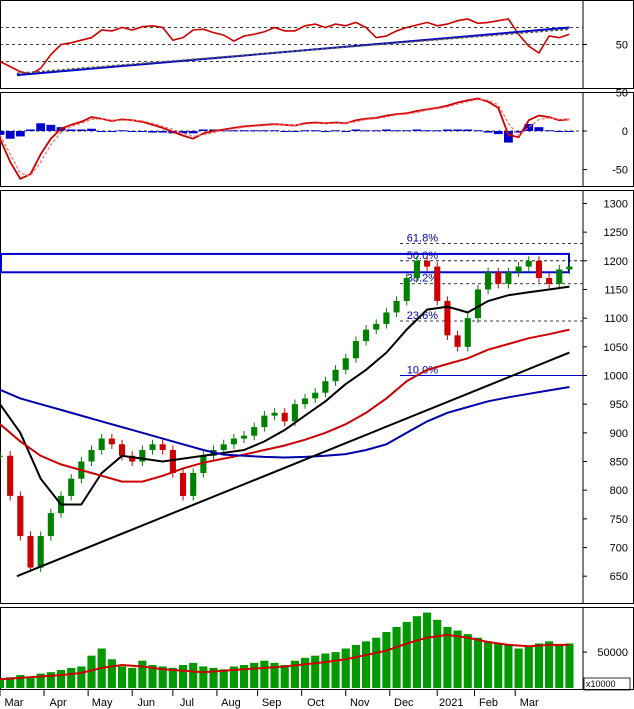  Describe the element at coordinates (404, 703) in the screenshot. I see `x-tick-label-9: Dec` at that location.